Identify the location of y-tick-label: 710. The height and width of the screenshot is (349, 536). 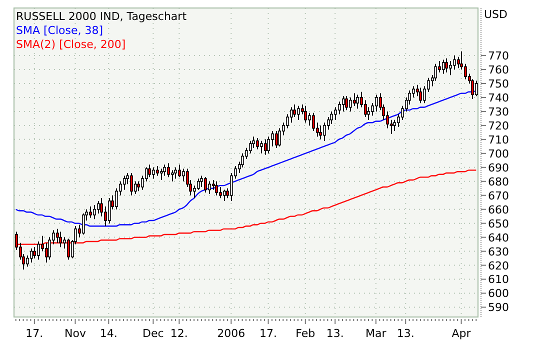
(498, 139).